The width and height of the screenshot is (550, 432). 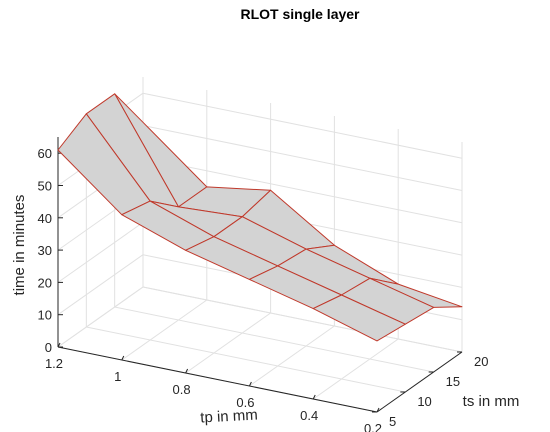 I want to click on x-tick-label: 0.8, so click(x=182, y=389).